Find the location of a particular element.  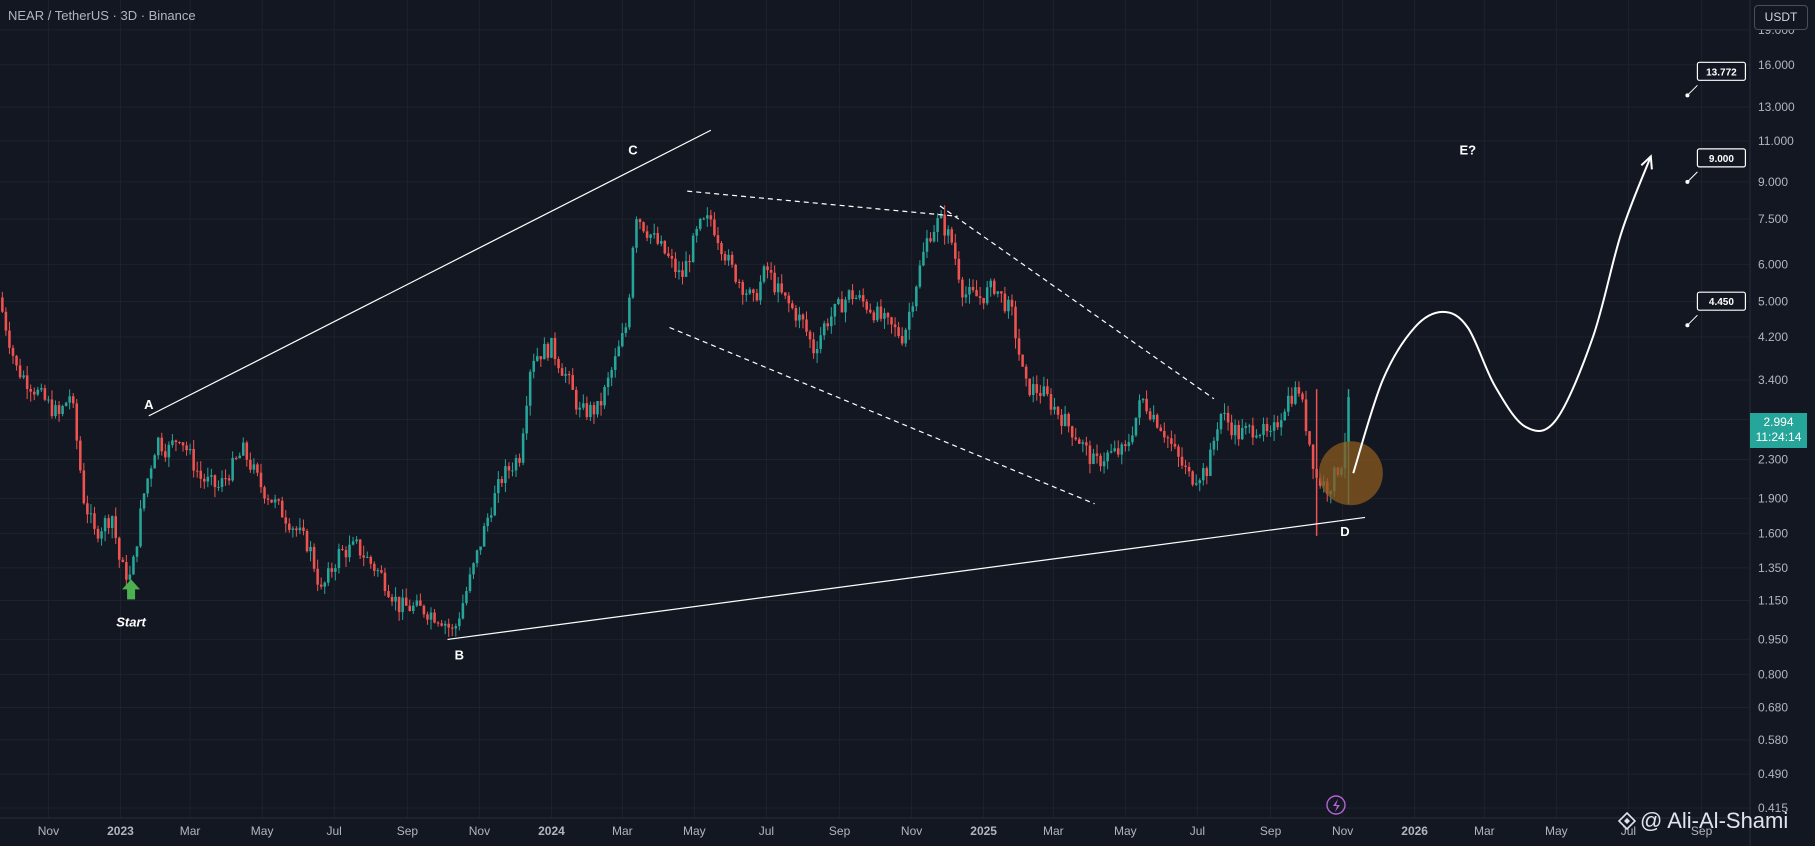

diamond-logo-icon is located at coordinates (1627, 821).